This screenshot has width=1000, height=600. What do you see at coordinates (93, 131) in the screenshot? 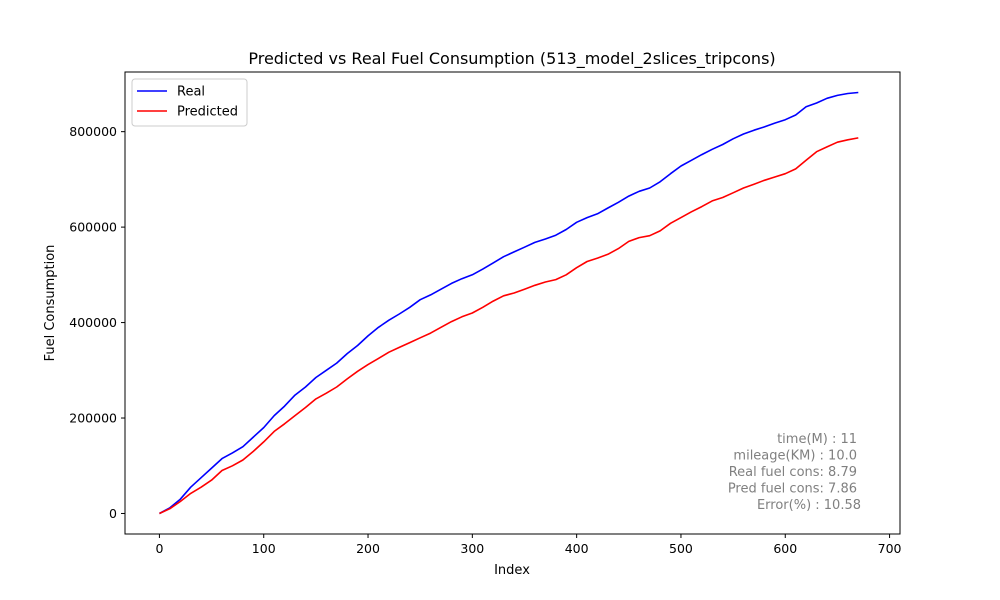
I see `y-tick-label: 800000` at bounding box center [93, 131].